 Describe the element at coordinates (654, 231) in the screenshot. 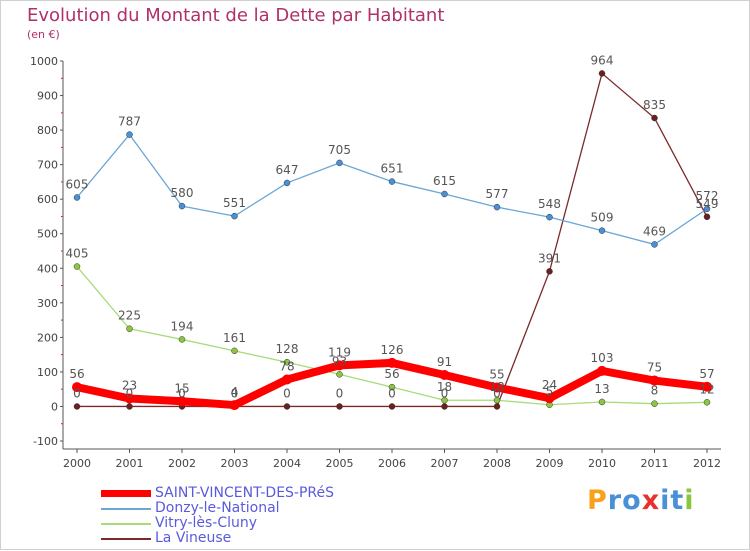

I see `series-donzy-data-label: 469` at that location.